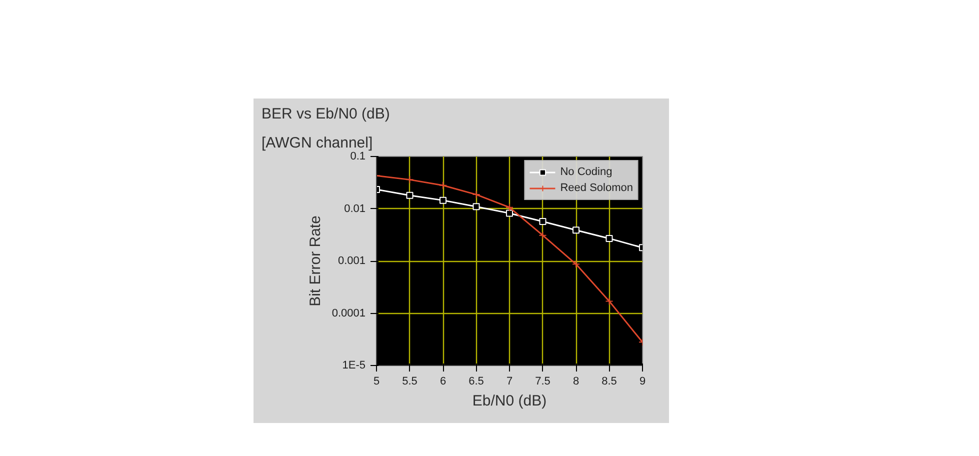  Describe the element at coordinates (443, 382) in the screenshot. I see `x-tick-label: 6` at that location.